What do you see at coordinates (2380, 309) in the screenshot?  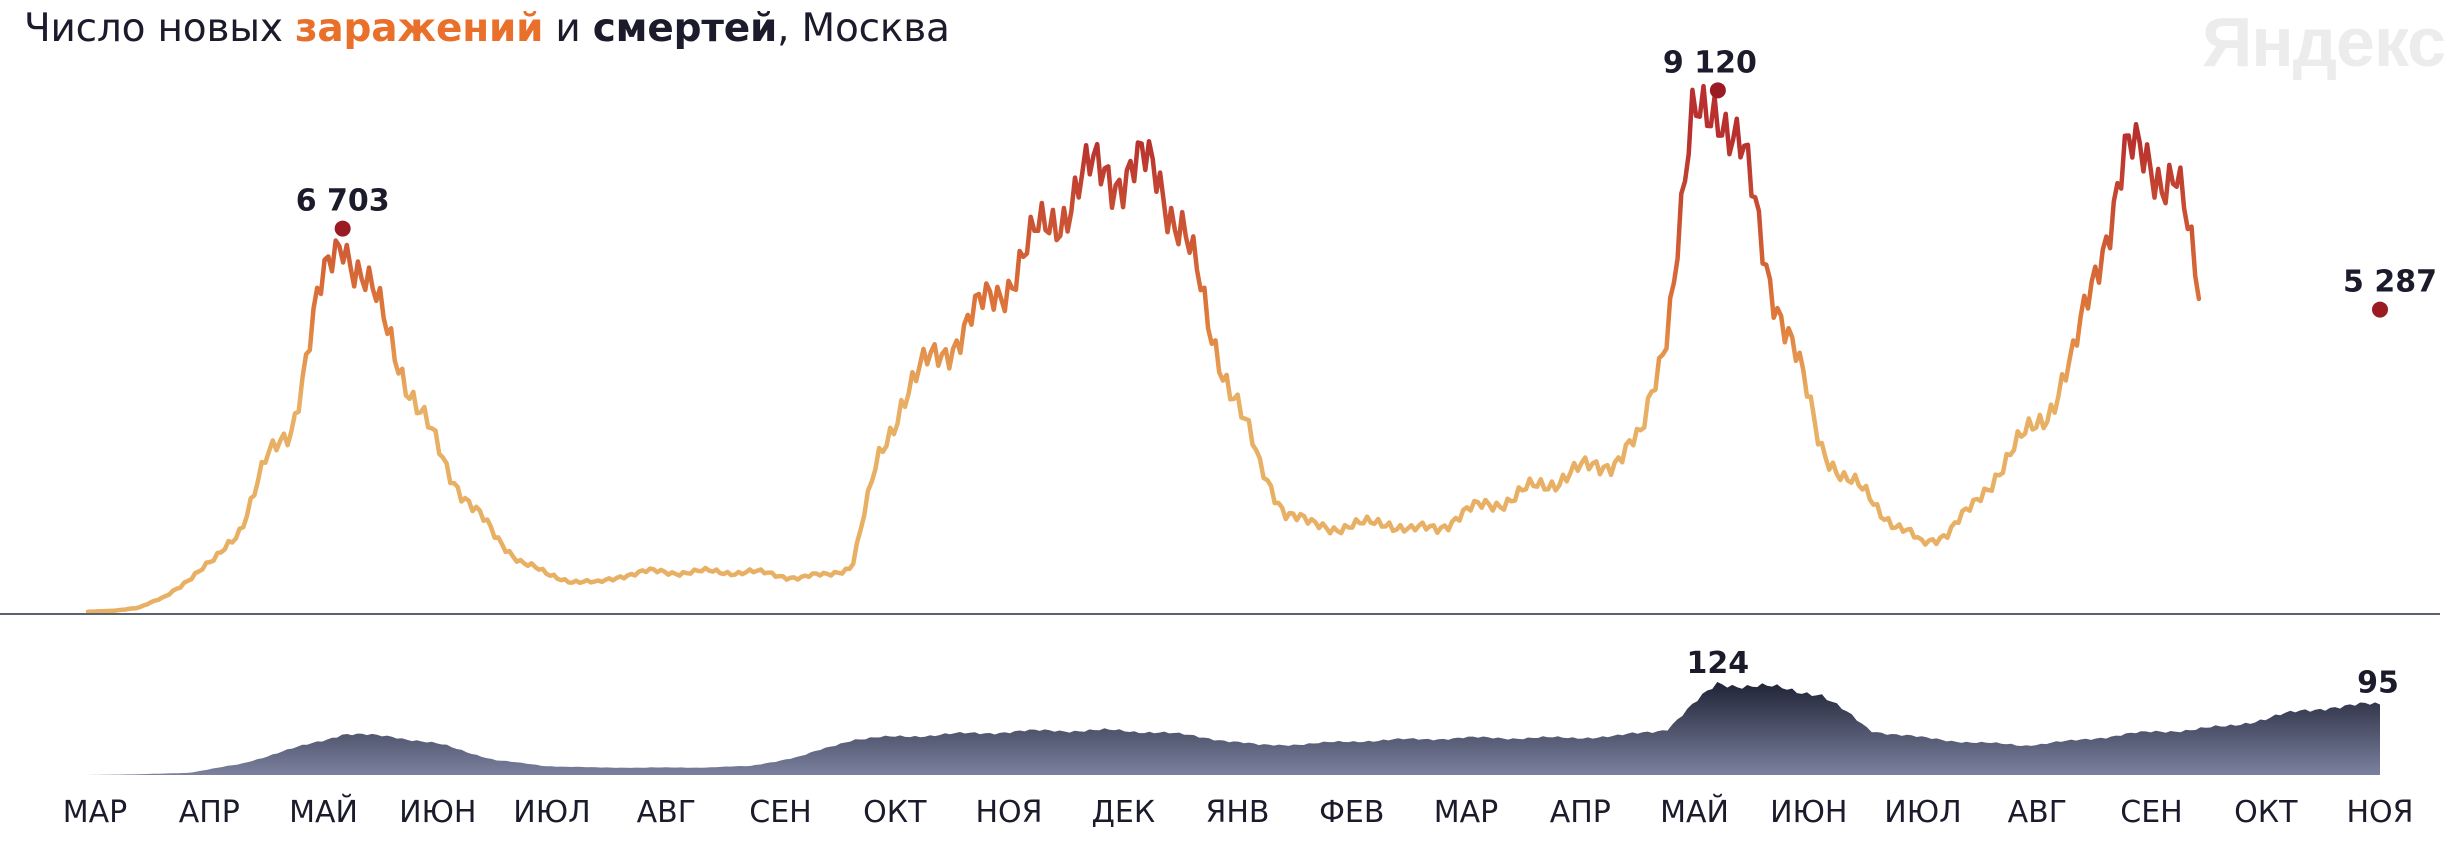 I see `infections-last-marker` at bounding box center [2380, 309].